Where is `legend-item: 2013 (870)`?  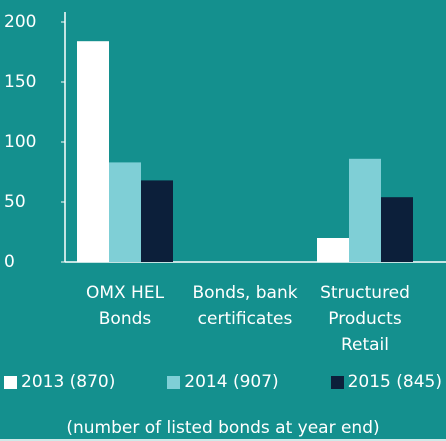
legend-item: 2013 (870) is located at coordinates (59, 382).